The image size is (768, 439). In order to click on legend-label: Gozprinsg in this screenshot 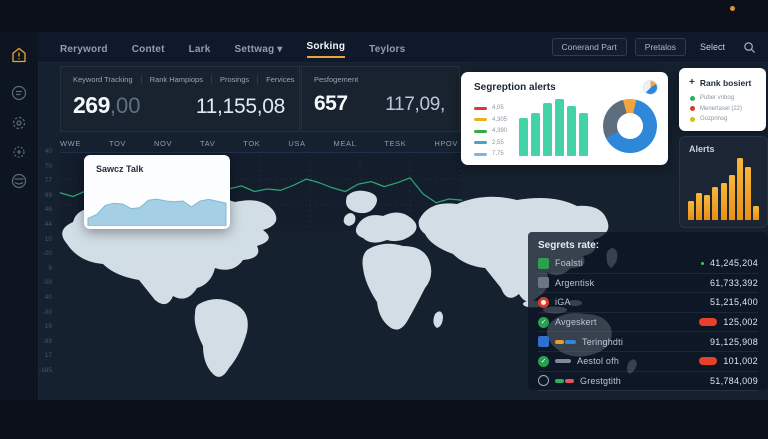, I will do `click(714, 119)`.